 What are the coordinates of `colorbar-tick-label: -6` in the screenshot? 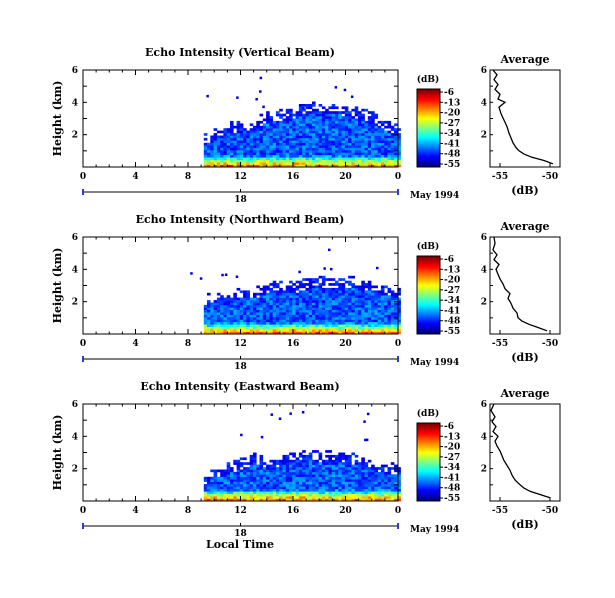 It's located at (449, 260).